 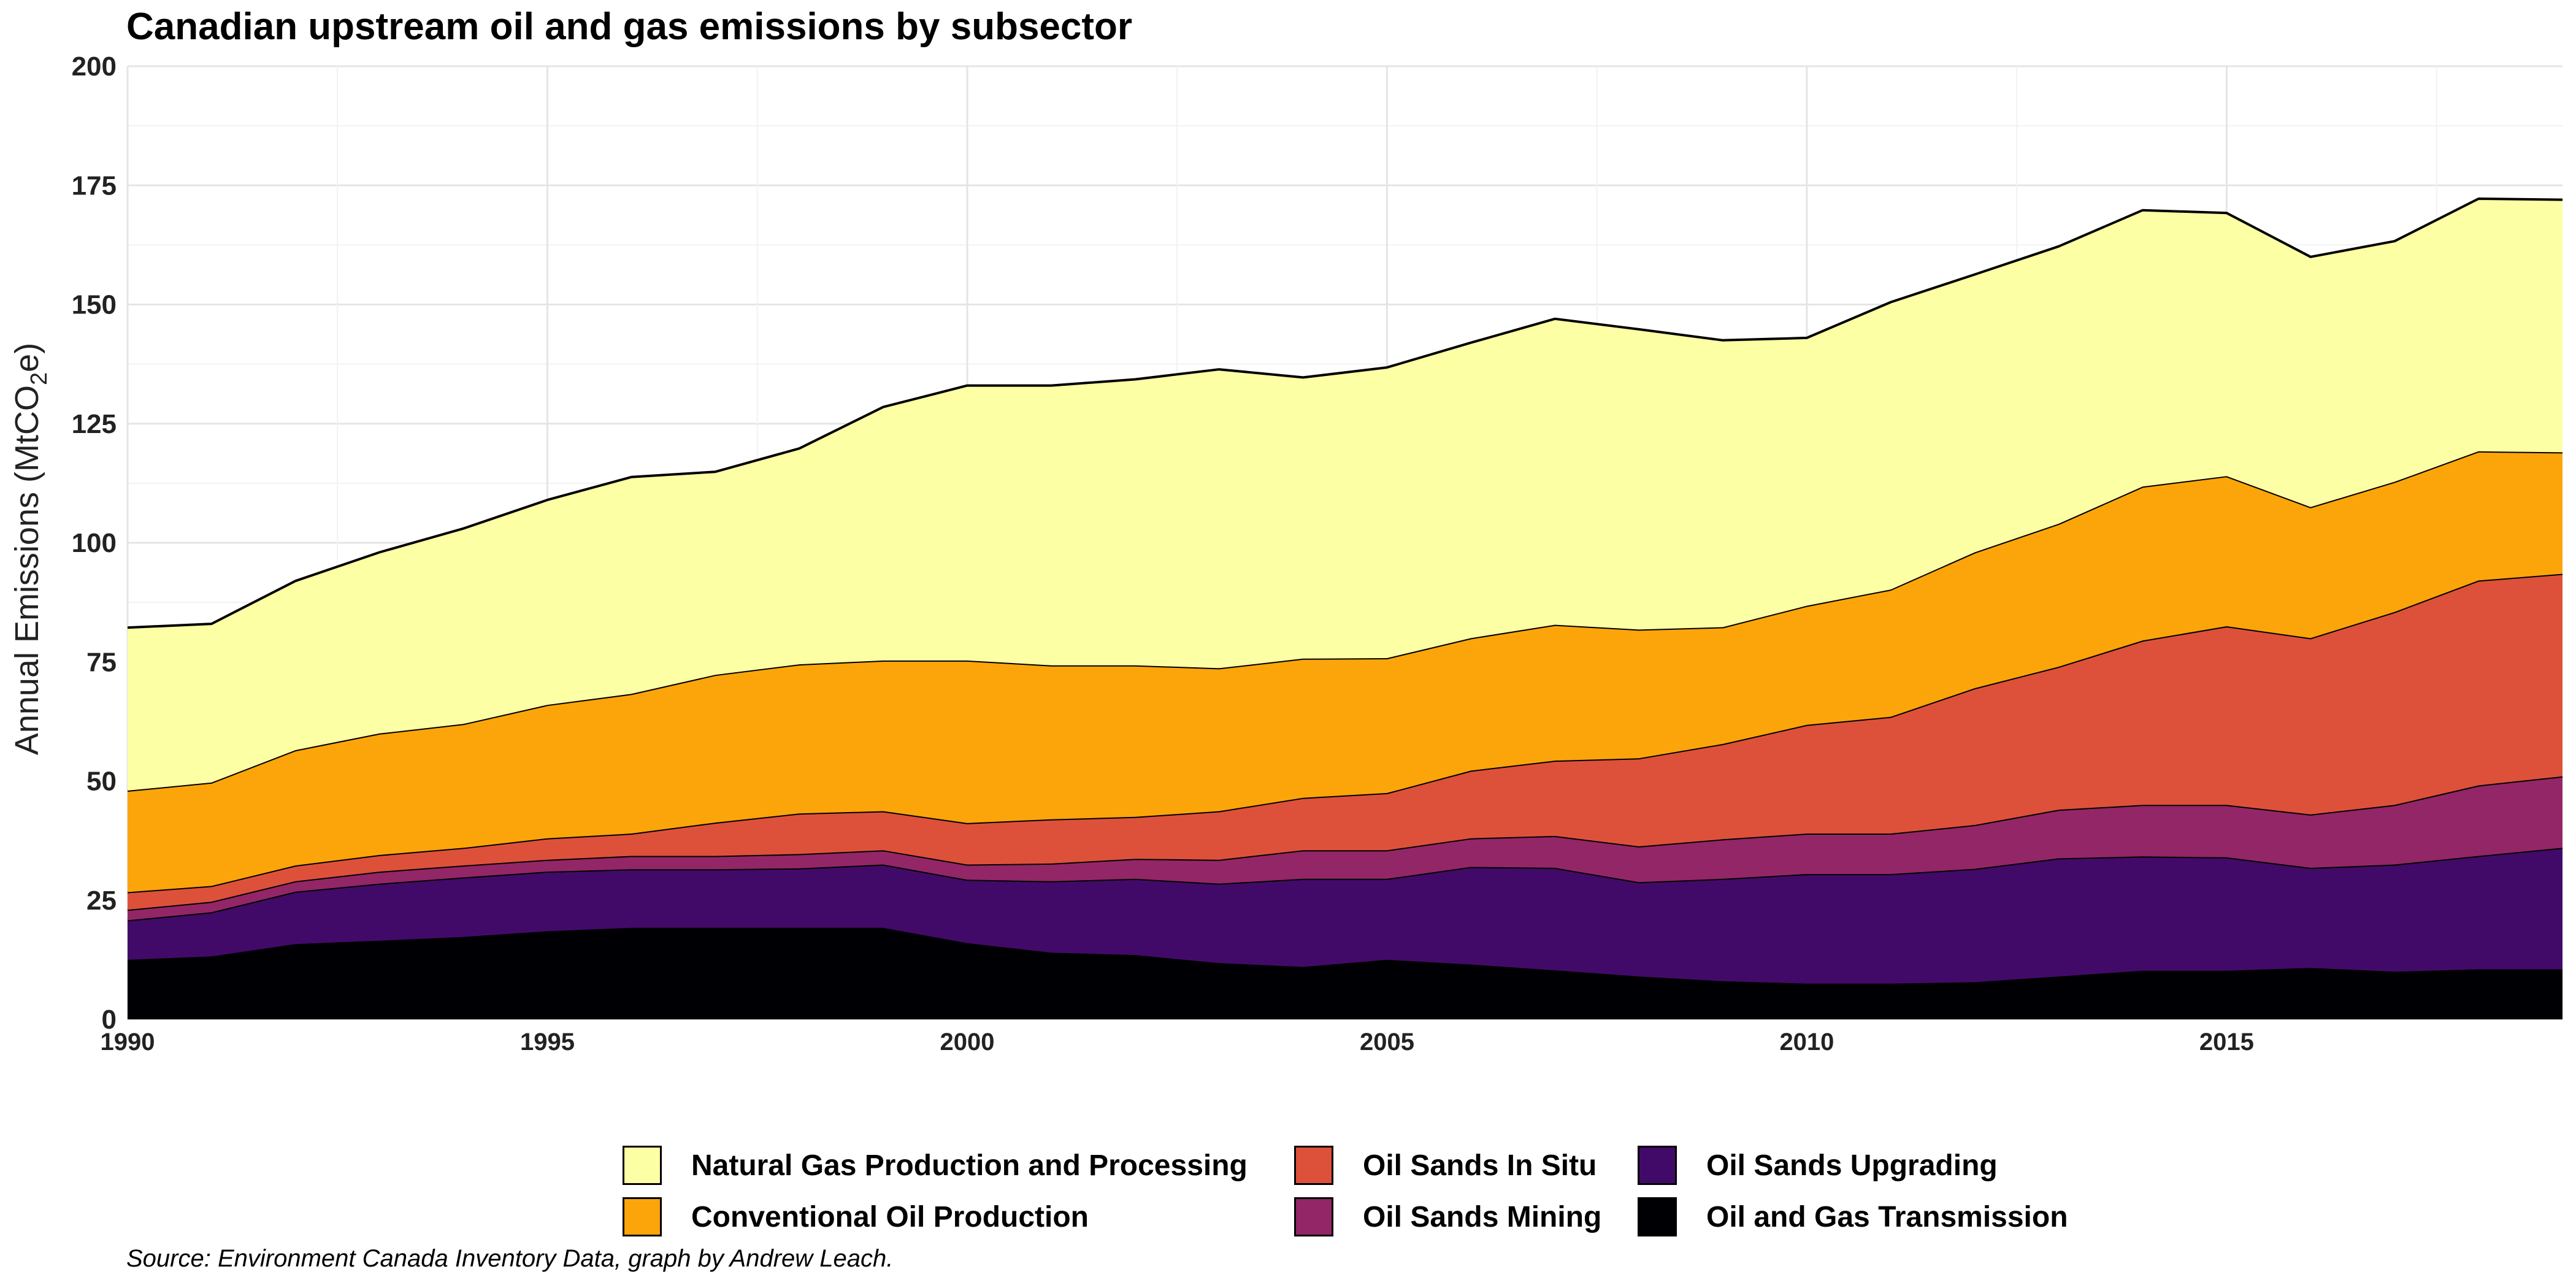 I want to click on y-tick-label: 75, so click(x=101, y=662).